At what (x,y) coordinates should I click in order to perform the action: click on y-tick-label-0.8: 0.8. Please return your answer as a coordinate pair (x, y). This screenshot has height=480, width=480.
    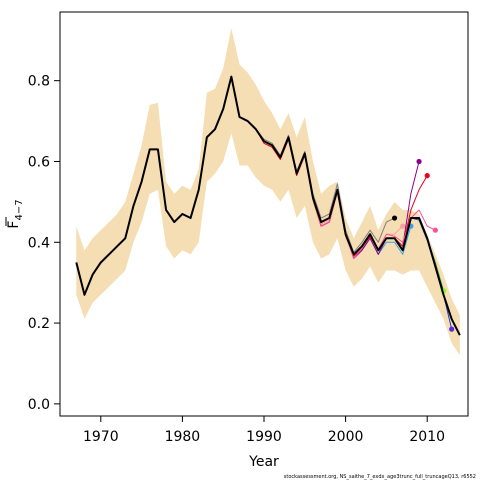
    Looking at the image, I should click on (39, 82).